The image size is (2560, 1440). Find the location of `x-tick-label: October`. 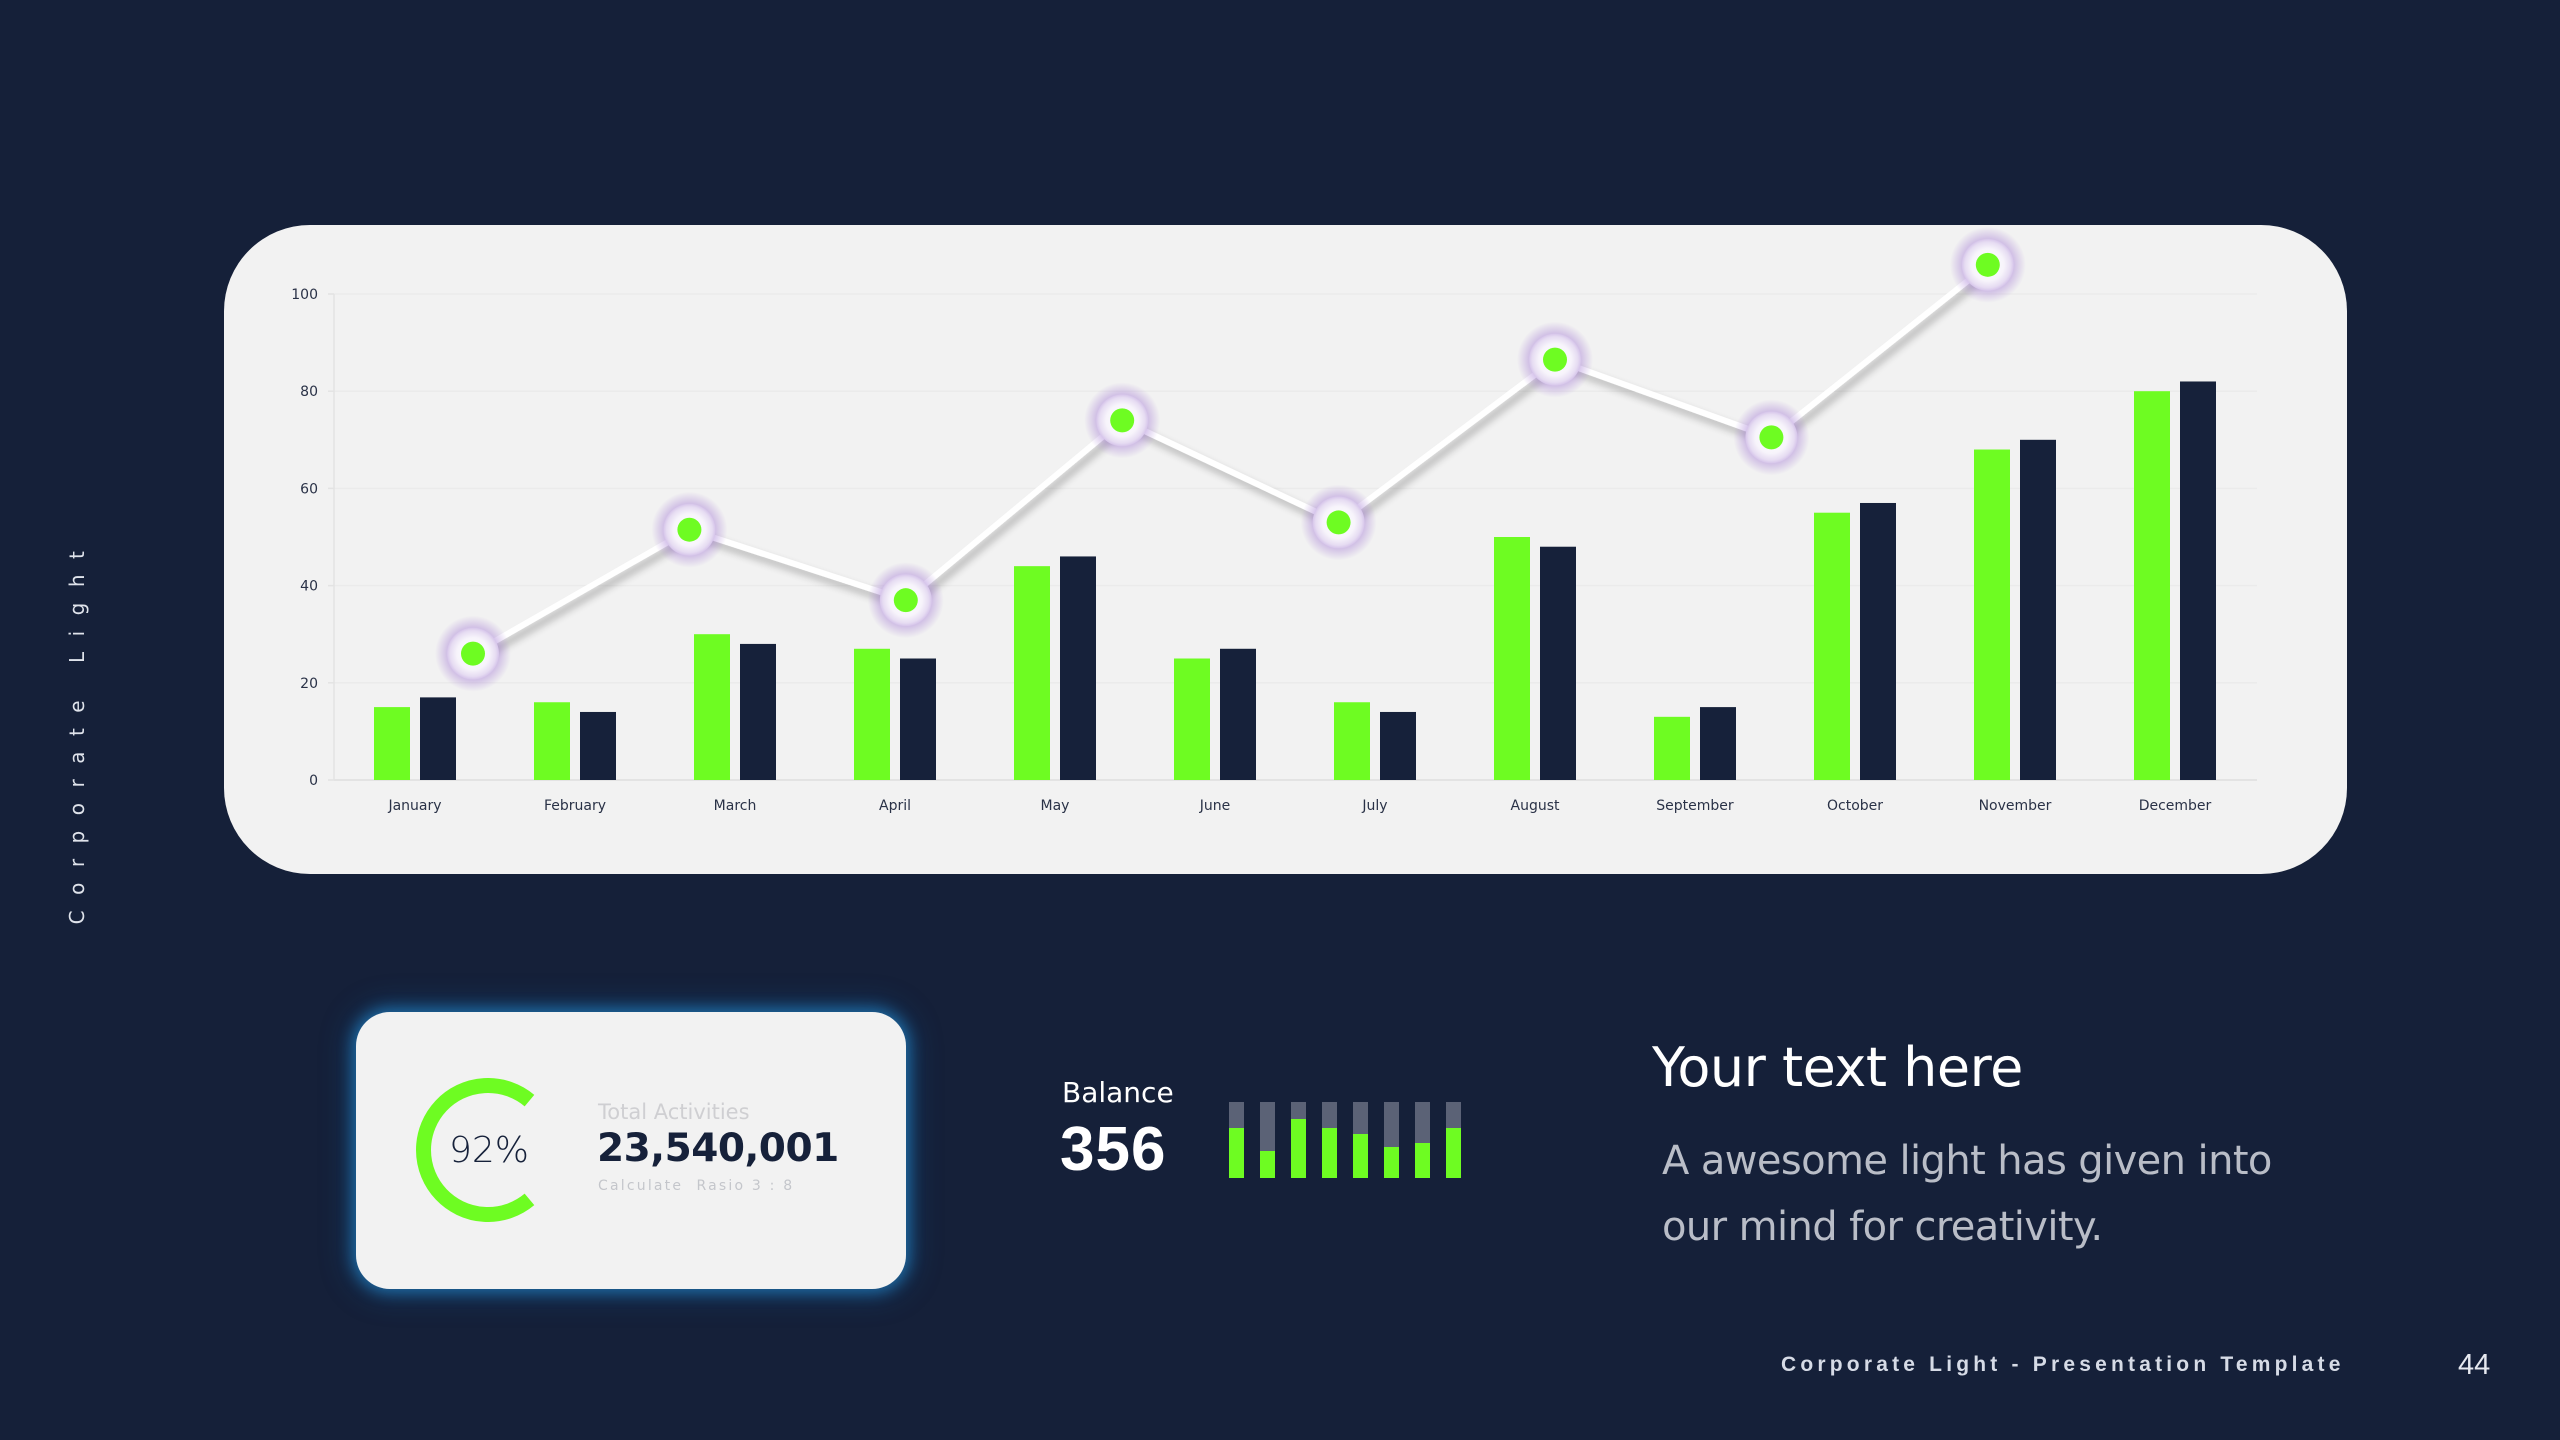

x-tick-label: October is located at coordinates (1855, 806).